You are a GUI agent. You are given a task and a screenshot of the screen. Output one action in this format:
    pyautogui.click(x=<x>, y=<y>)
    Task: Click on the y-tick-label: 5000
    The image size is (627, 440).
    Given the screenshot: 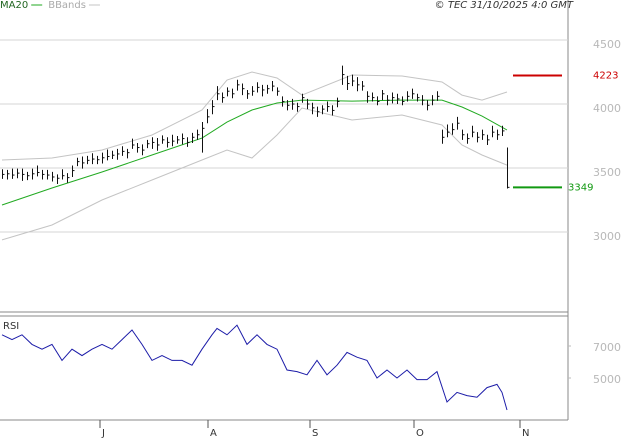 What is the action you would take?
    pyautogui.click(x=607, y=379)
    